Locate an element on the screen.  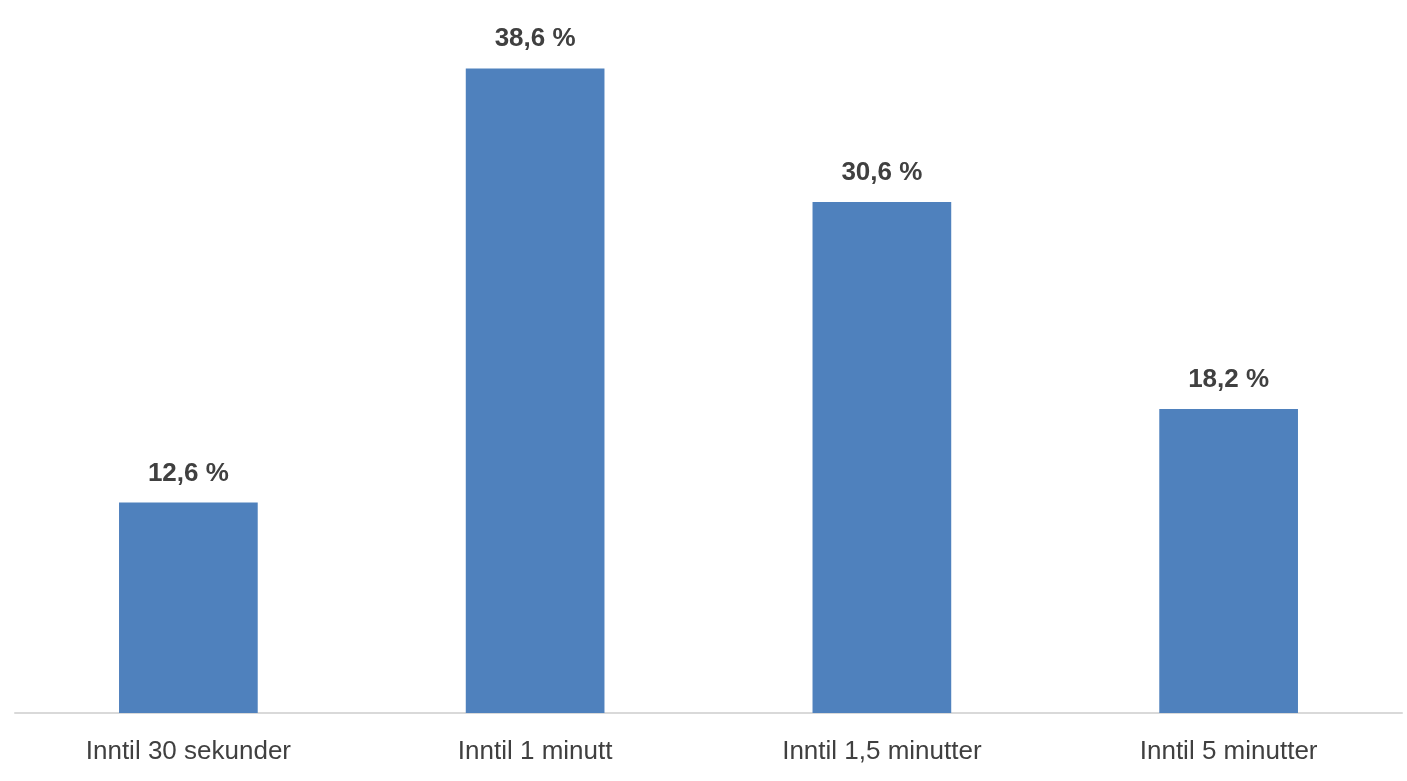
data-label: 38,6 % is located at coordinates (535, 37).